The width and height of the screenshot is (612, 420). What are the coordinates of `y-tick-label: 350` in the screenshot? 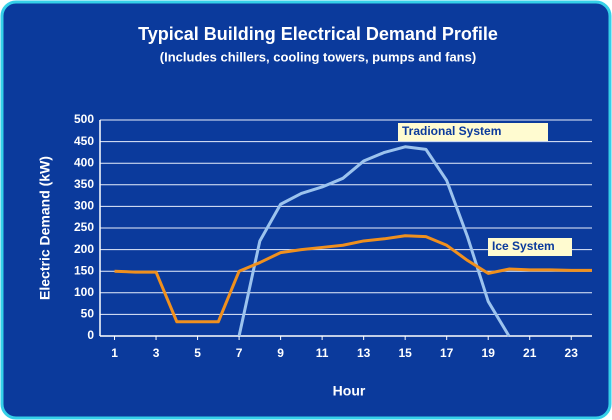 It's located at (84, 184).